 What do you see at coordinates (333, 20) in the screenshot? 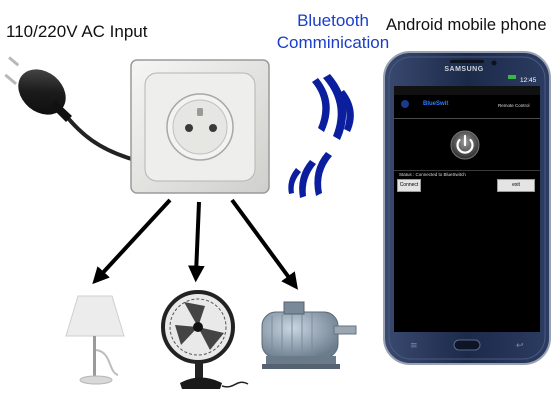
I see `bluetooth-label-line1: Bluetooth` at bounding box center [333, 20].